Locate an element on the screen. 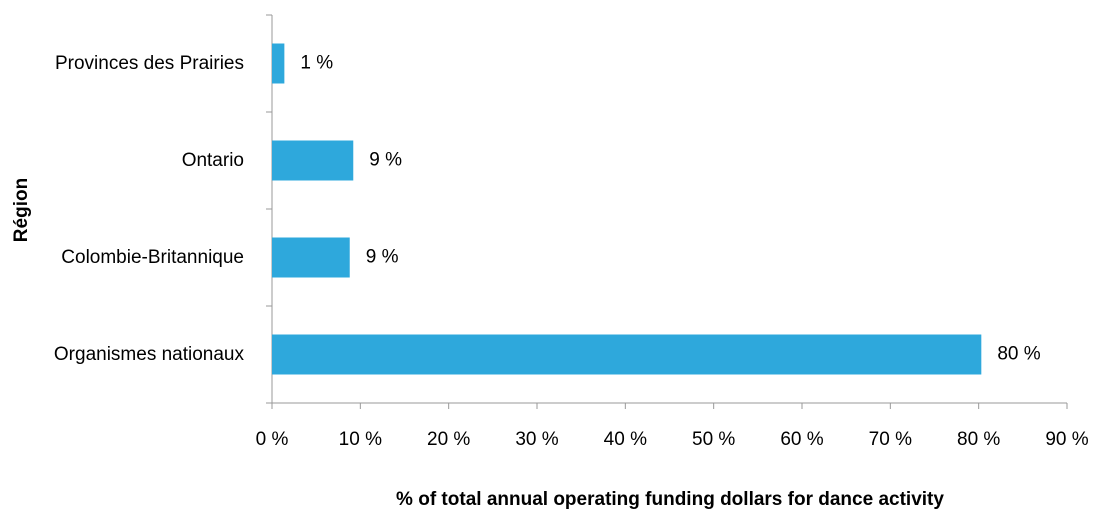  data-label: 1 % is located at coordinates (316, 63).